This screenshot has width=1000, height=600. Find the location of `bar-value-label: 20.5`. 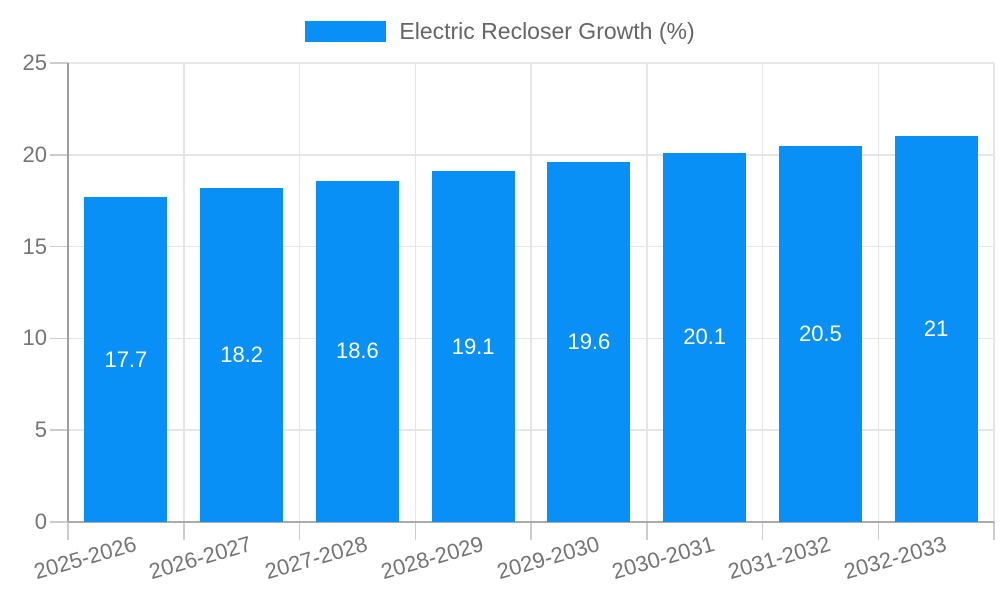

bar-value-label: 20.5 is located at coordinates (820, 333).